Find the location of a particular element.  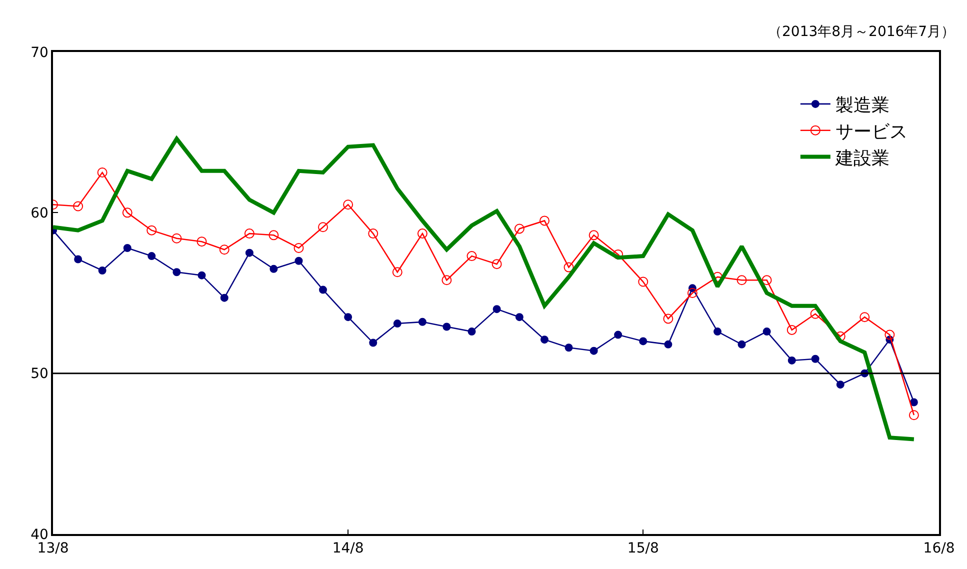

x-tick-label: 13/8 is located at coordinates (53, 548).